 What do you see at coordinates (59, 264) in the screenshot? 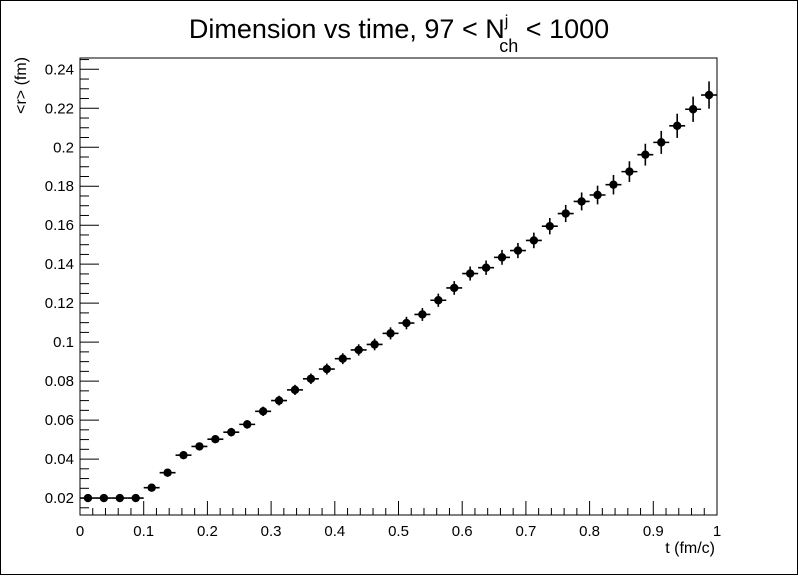
I see `y-tick-label: 0.14` at bounding box center [59, 264].